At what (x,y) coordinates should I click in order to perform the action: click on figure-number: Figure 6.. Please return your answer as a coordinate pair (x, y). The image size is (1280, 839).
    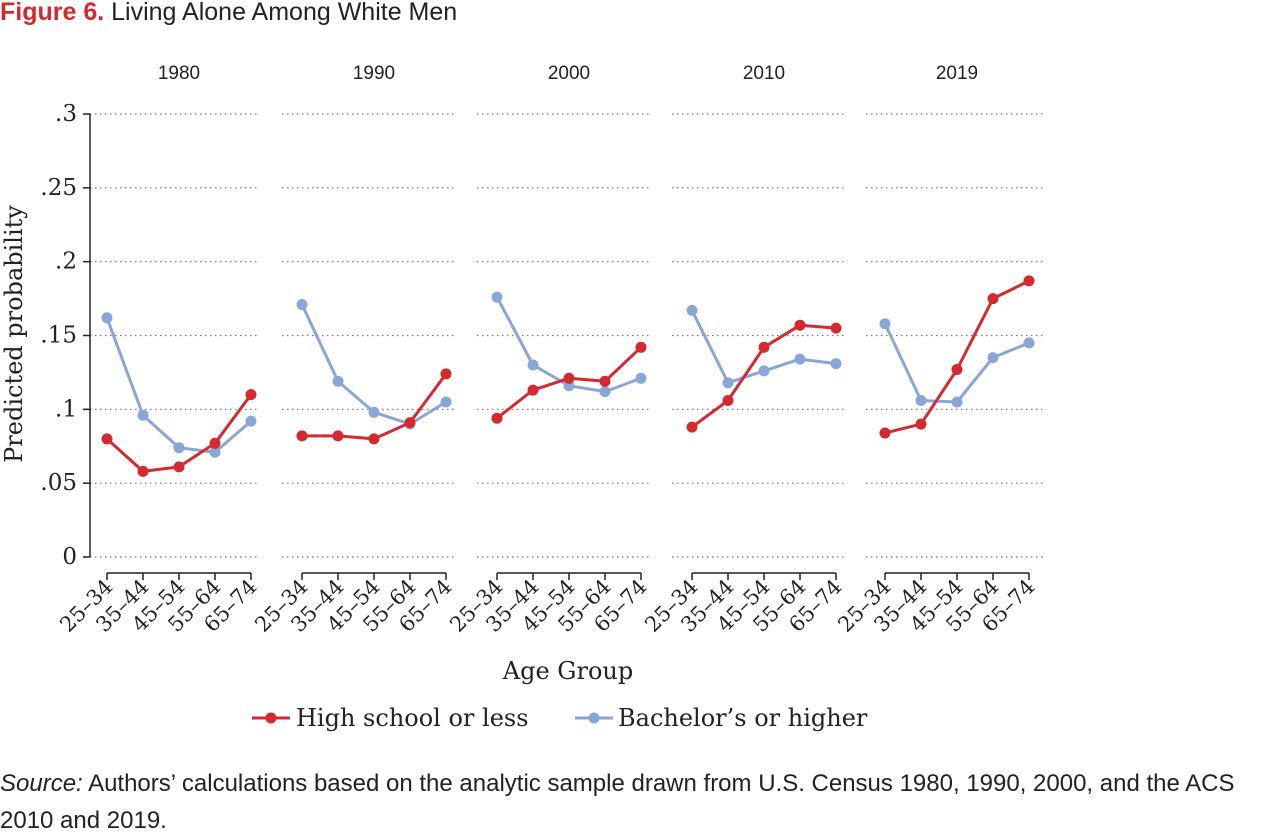
    Looking at the image, I should click on (52, 13).